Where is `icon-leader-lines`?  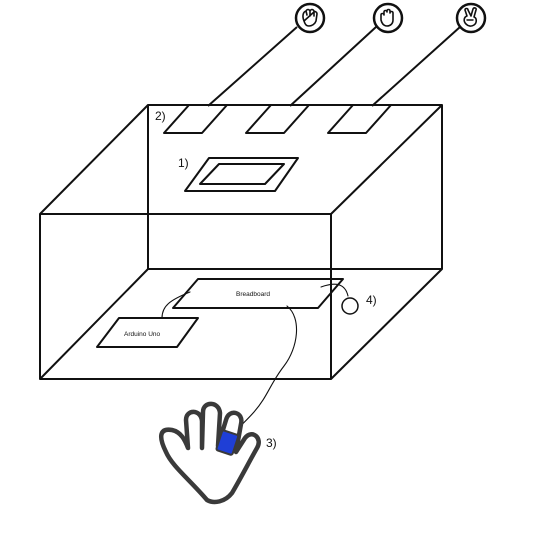 icon-leader-lines is located at coordinates (334, 66).